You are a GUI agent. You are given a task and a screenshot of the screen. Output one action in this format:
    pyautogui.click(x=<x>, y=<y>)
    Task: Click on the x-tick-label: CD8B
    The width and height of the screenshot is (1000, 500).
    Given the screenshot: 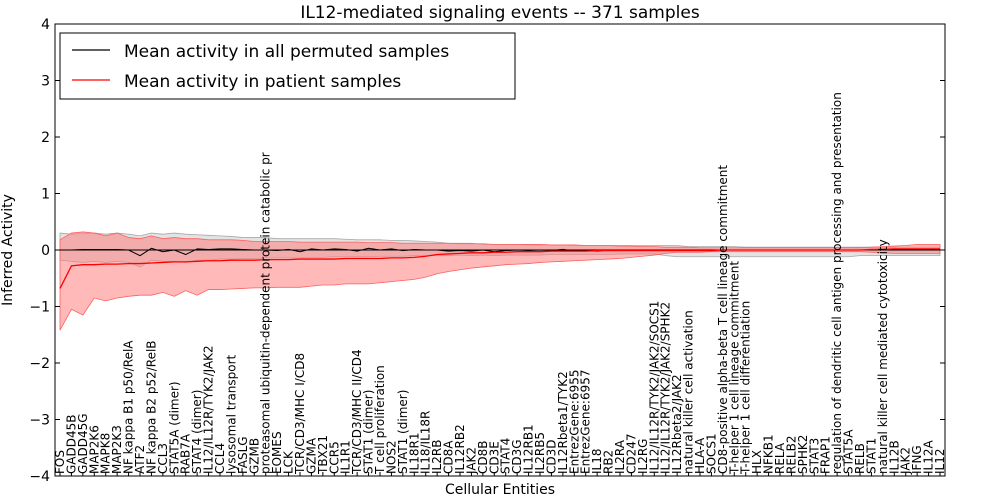 What is the action you would take?
    pyautogui.click(x=483, y=457)
    